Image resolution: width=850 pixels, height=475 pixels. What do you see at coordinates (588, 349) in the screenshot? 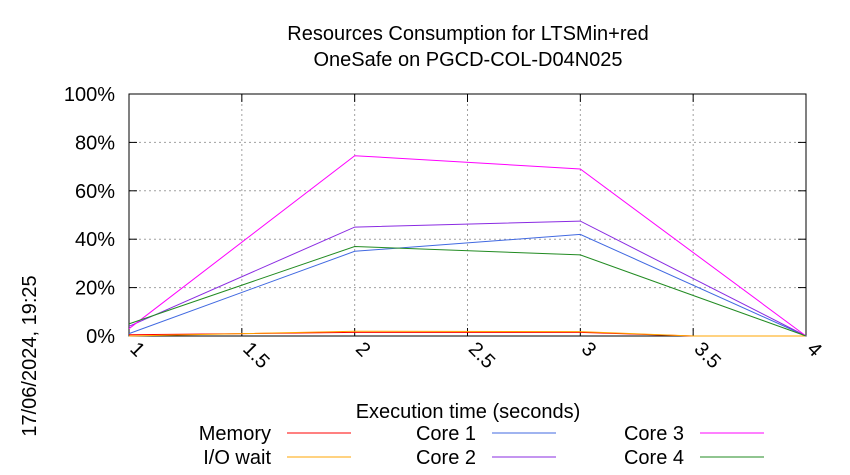
I see `x-tick-label-4: 3` at bounding box center [588, 349].